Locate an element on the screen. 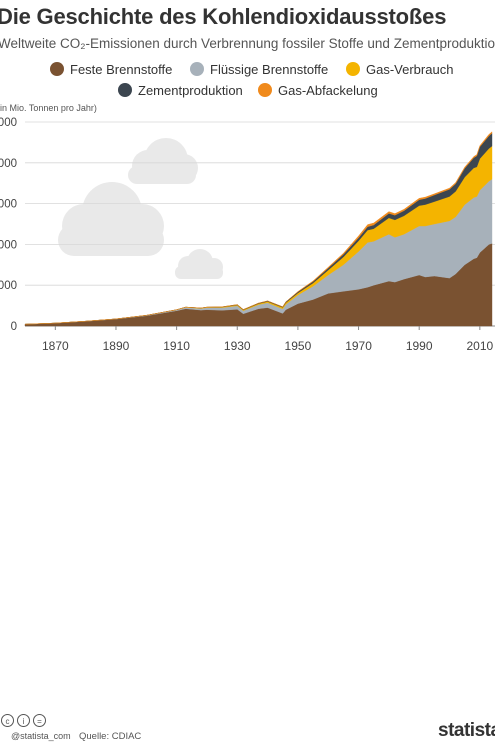 The image size is (495, 742). legend-item-feste: Feste Brennstoffe is located at coordinates (111, 69).